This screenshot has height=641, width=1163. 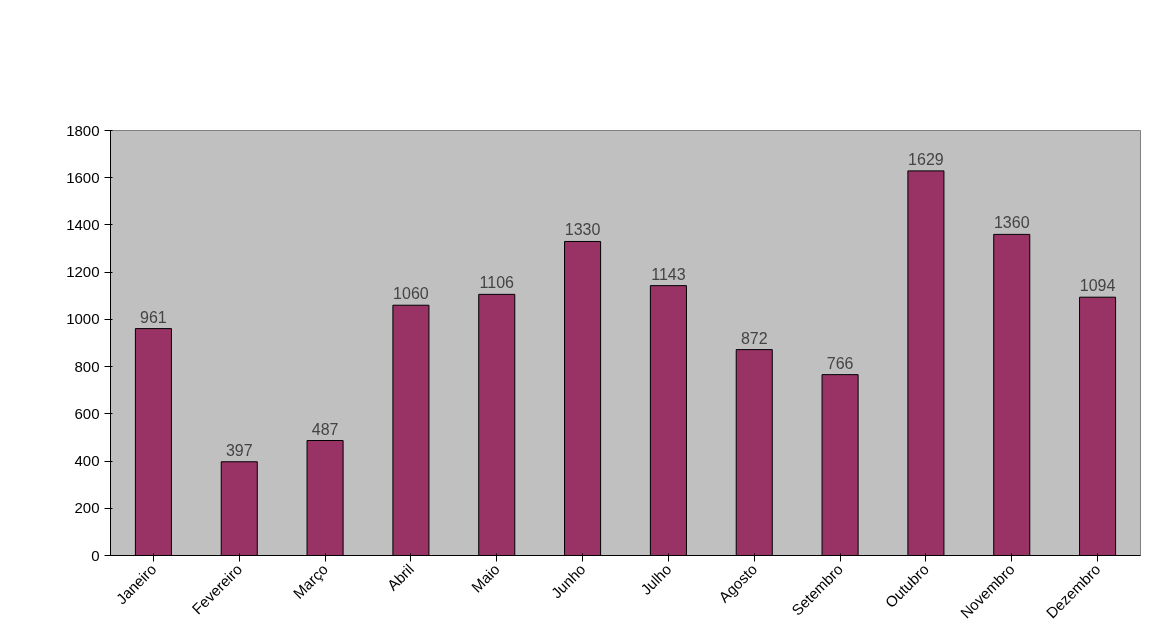 What do you see at coordinates (95, 555) in the screenshot?
I see `y-tick-label: 0` at bounding box center [95, 555].